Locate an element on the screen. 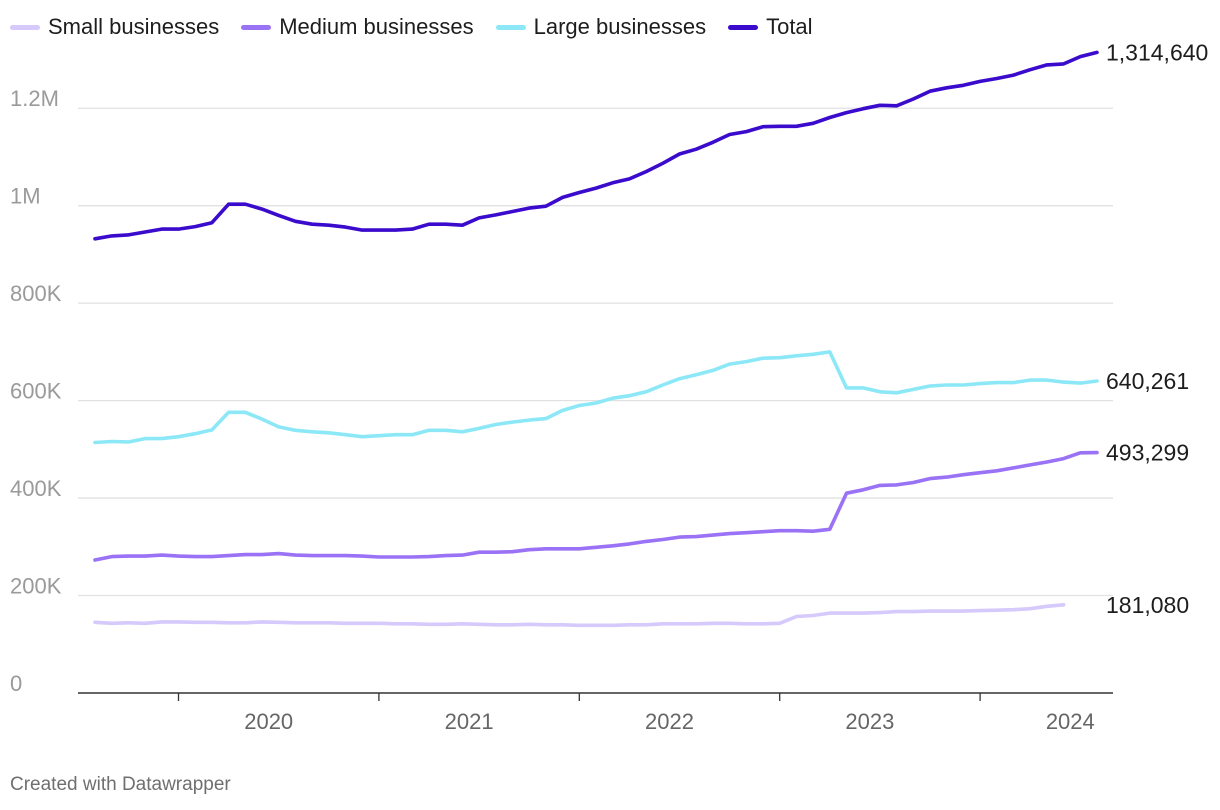  x-tick-label: 2024 is located at coordinates (1070, 721).